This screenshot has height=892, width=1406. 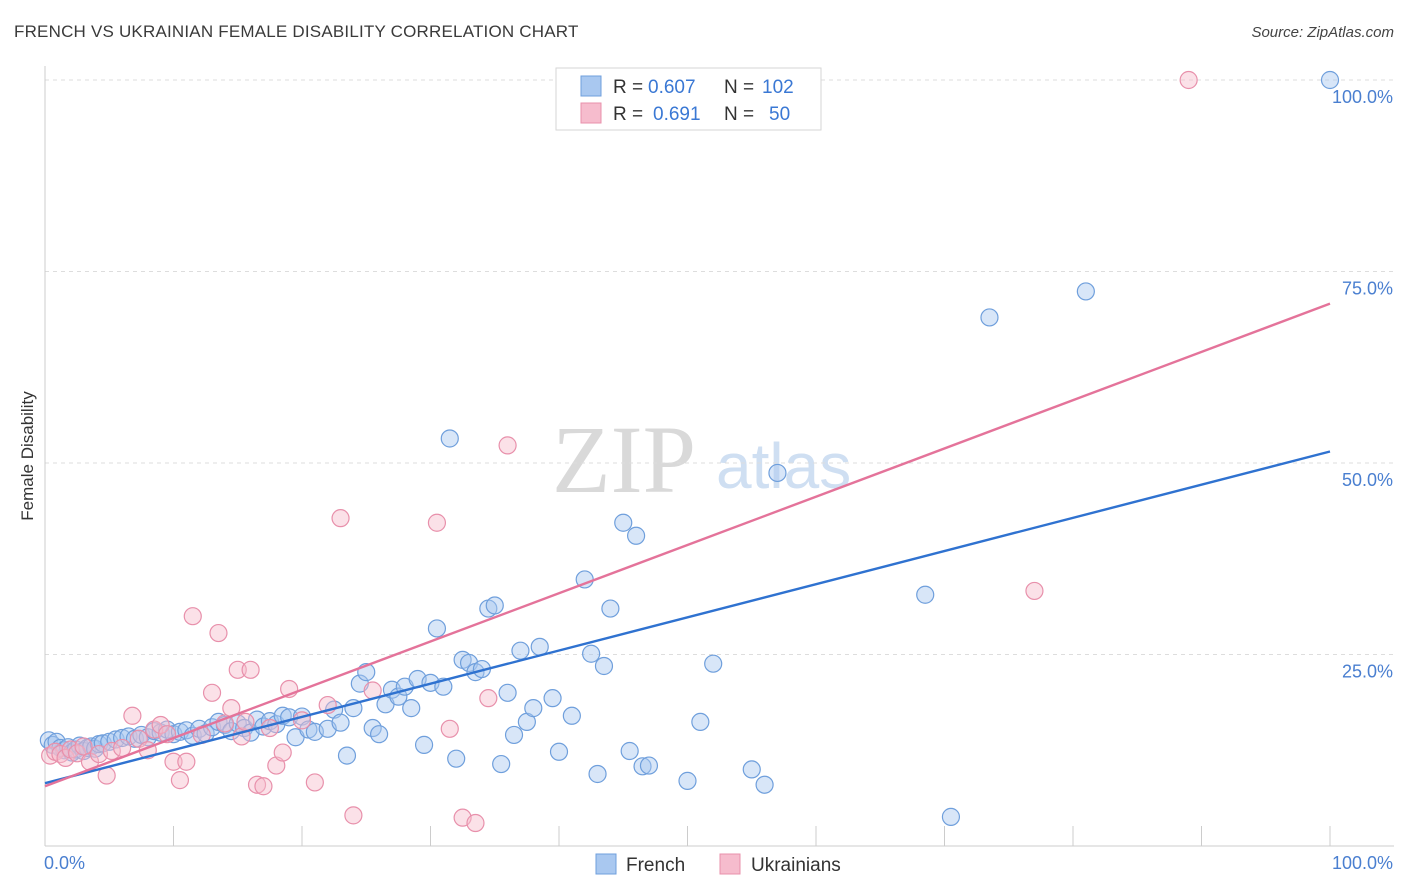 What do you see at coordinates (688, 99) in the screenshot?
I see `stats-legend: R = 0.607 N = 102 R = 0.691 N = 50` at bounding box center [688, 99].